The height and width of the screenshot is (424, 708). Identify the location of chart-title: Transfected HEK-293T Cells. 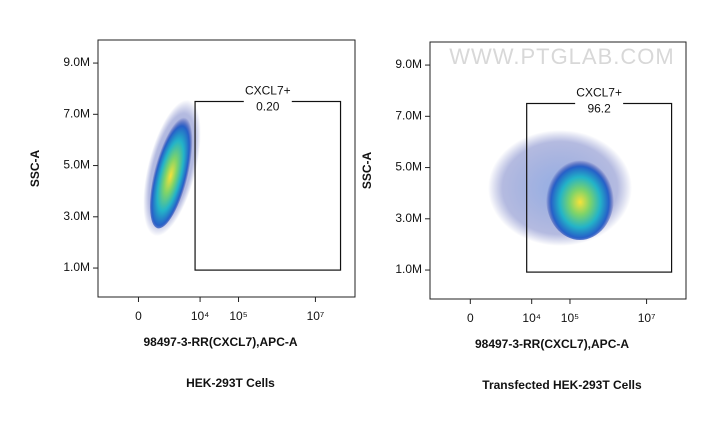
(562, 385).